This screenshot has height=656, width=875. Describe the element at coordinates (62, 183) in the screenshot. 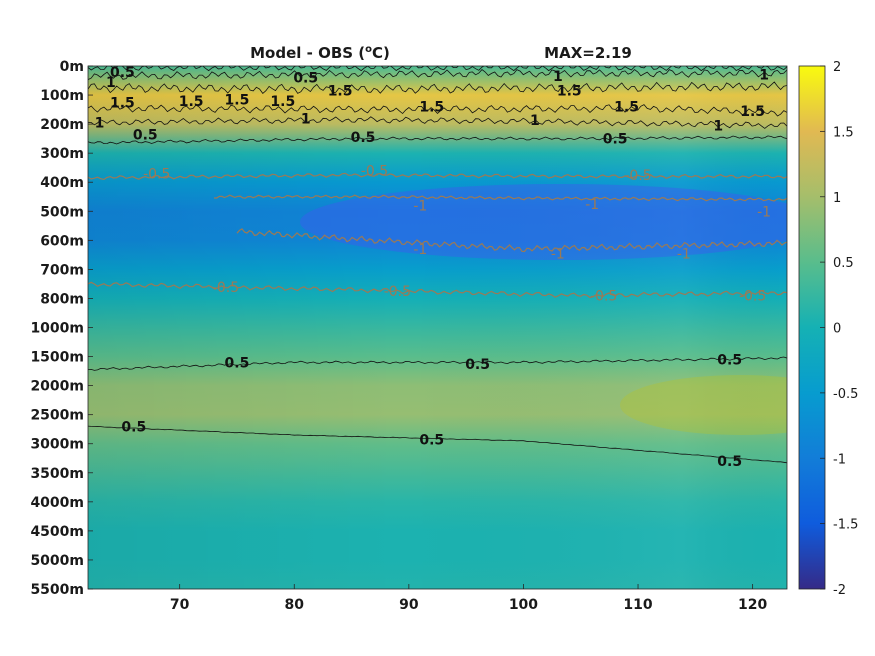

I see `y-tick-label: 400m` at that location.